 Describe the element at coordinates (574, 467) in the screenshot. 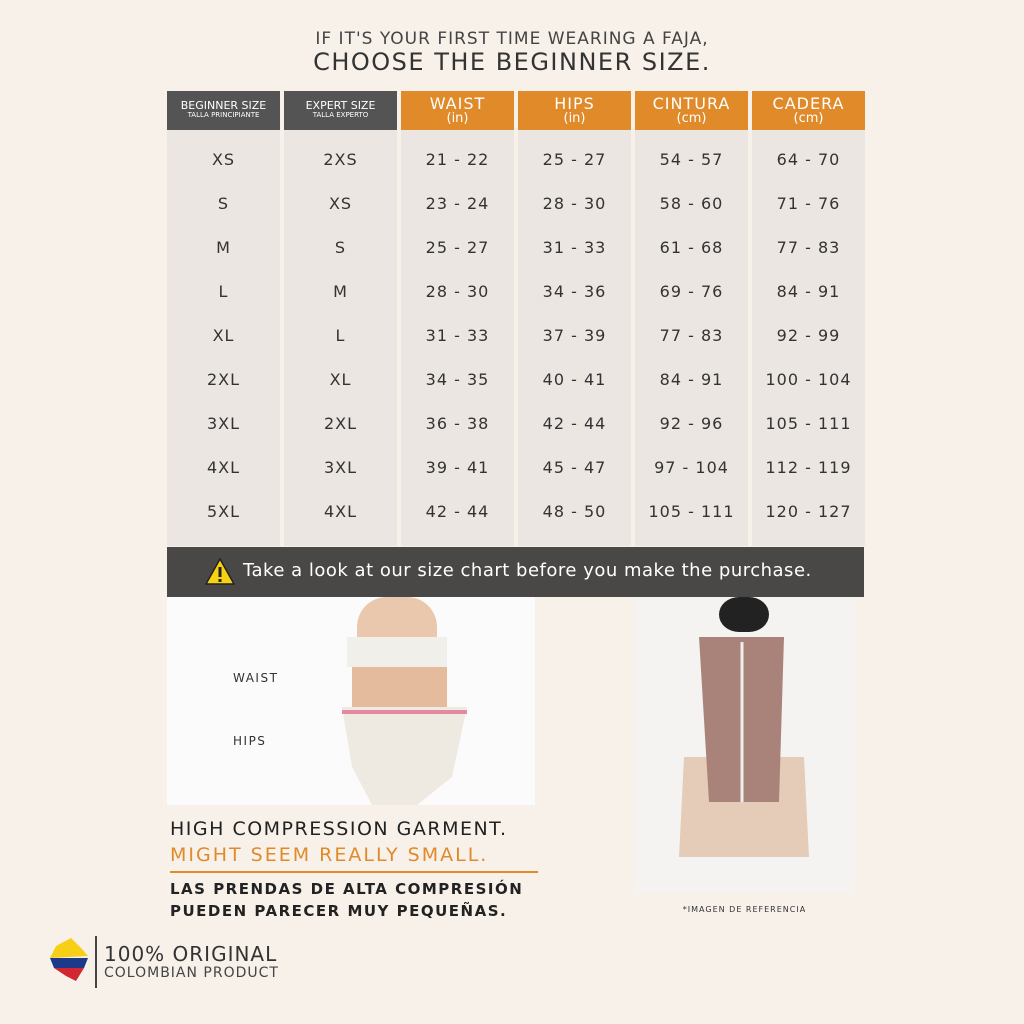

I see `table-cell: 45 - 47` at that location.